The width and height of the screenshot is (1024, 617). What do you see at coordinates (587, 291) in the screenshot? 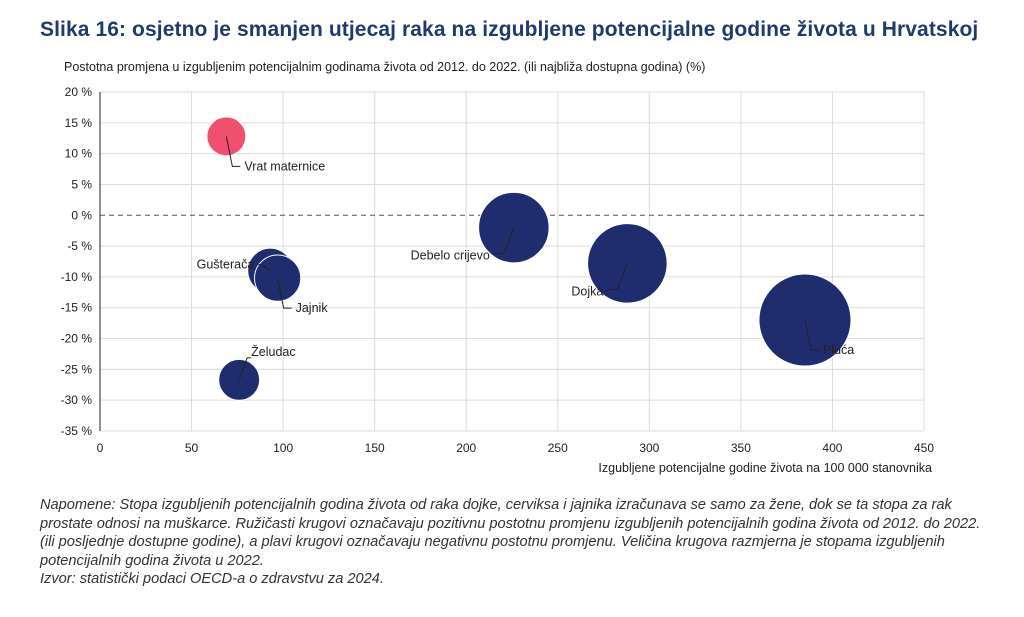
I see `bubble-label: Dojka` at bounding box center [587, 291].